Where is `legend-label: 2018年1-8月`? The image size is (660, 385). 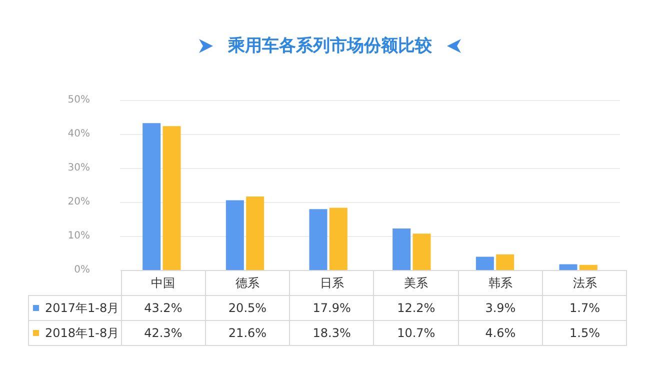
legend-label: 2018年1-8月 is located at coordinates (74, 333).